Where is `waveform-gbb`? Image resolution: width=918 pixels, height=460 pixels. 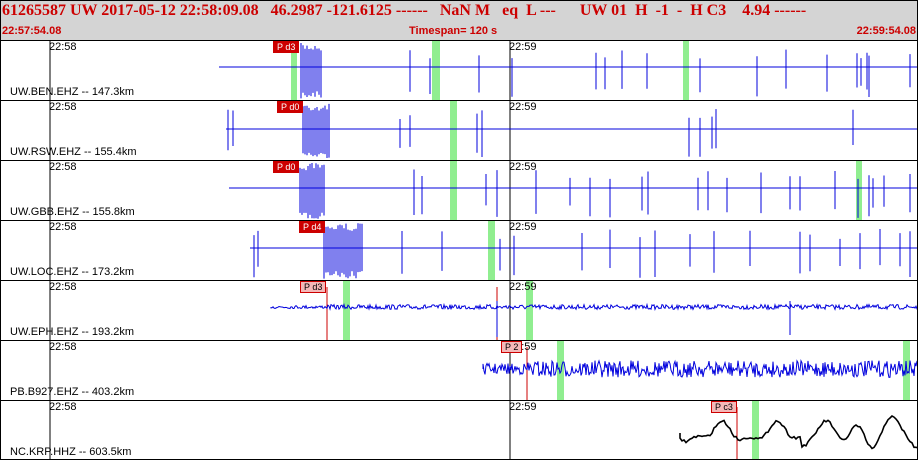
waveform-gbb is located at coordinates (483, 190).